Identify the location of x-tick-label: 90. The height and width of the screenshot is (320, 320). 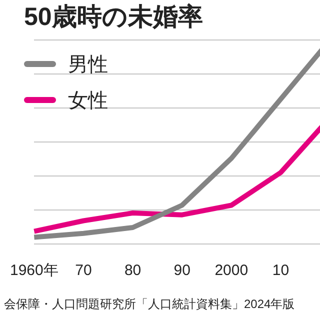
(182, 271).